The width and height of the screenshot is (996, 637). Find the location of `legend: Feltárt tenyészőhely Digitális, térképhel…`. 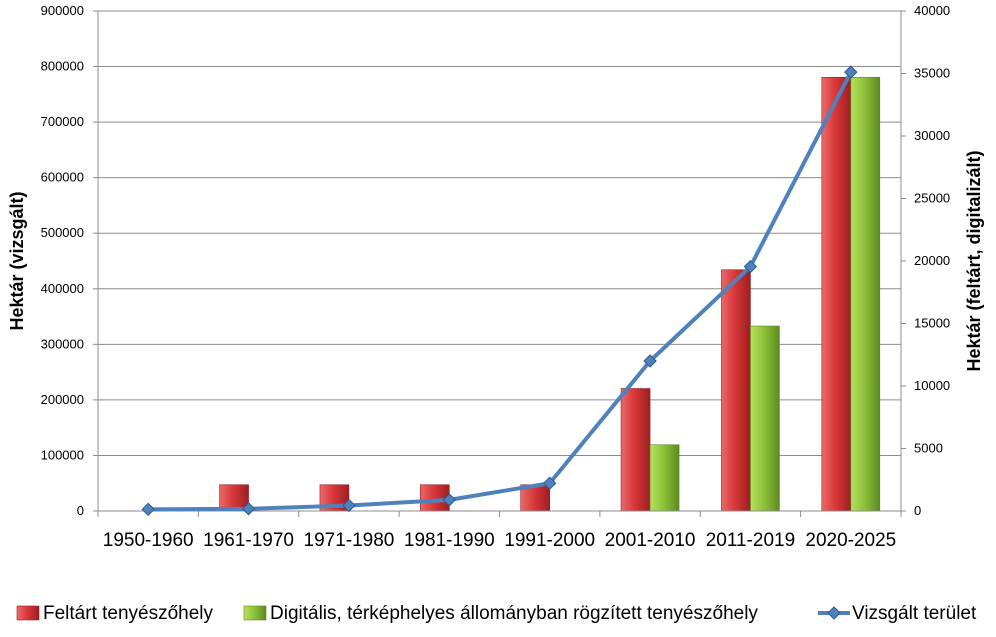

legend: Feltárt tenyészőhely Digitális, térképhel… is located at coordinates (496, 613).